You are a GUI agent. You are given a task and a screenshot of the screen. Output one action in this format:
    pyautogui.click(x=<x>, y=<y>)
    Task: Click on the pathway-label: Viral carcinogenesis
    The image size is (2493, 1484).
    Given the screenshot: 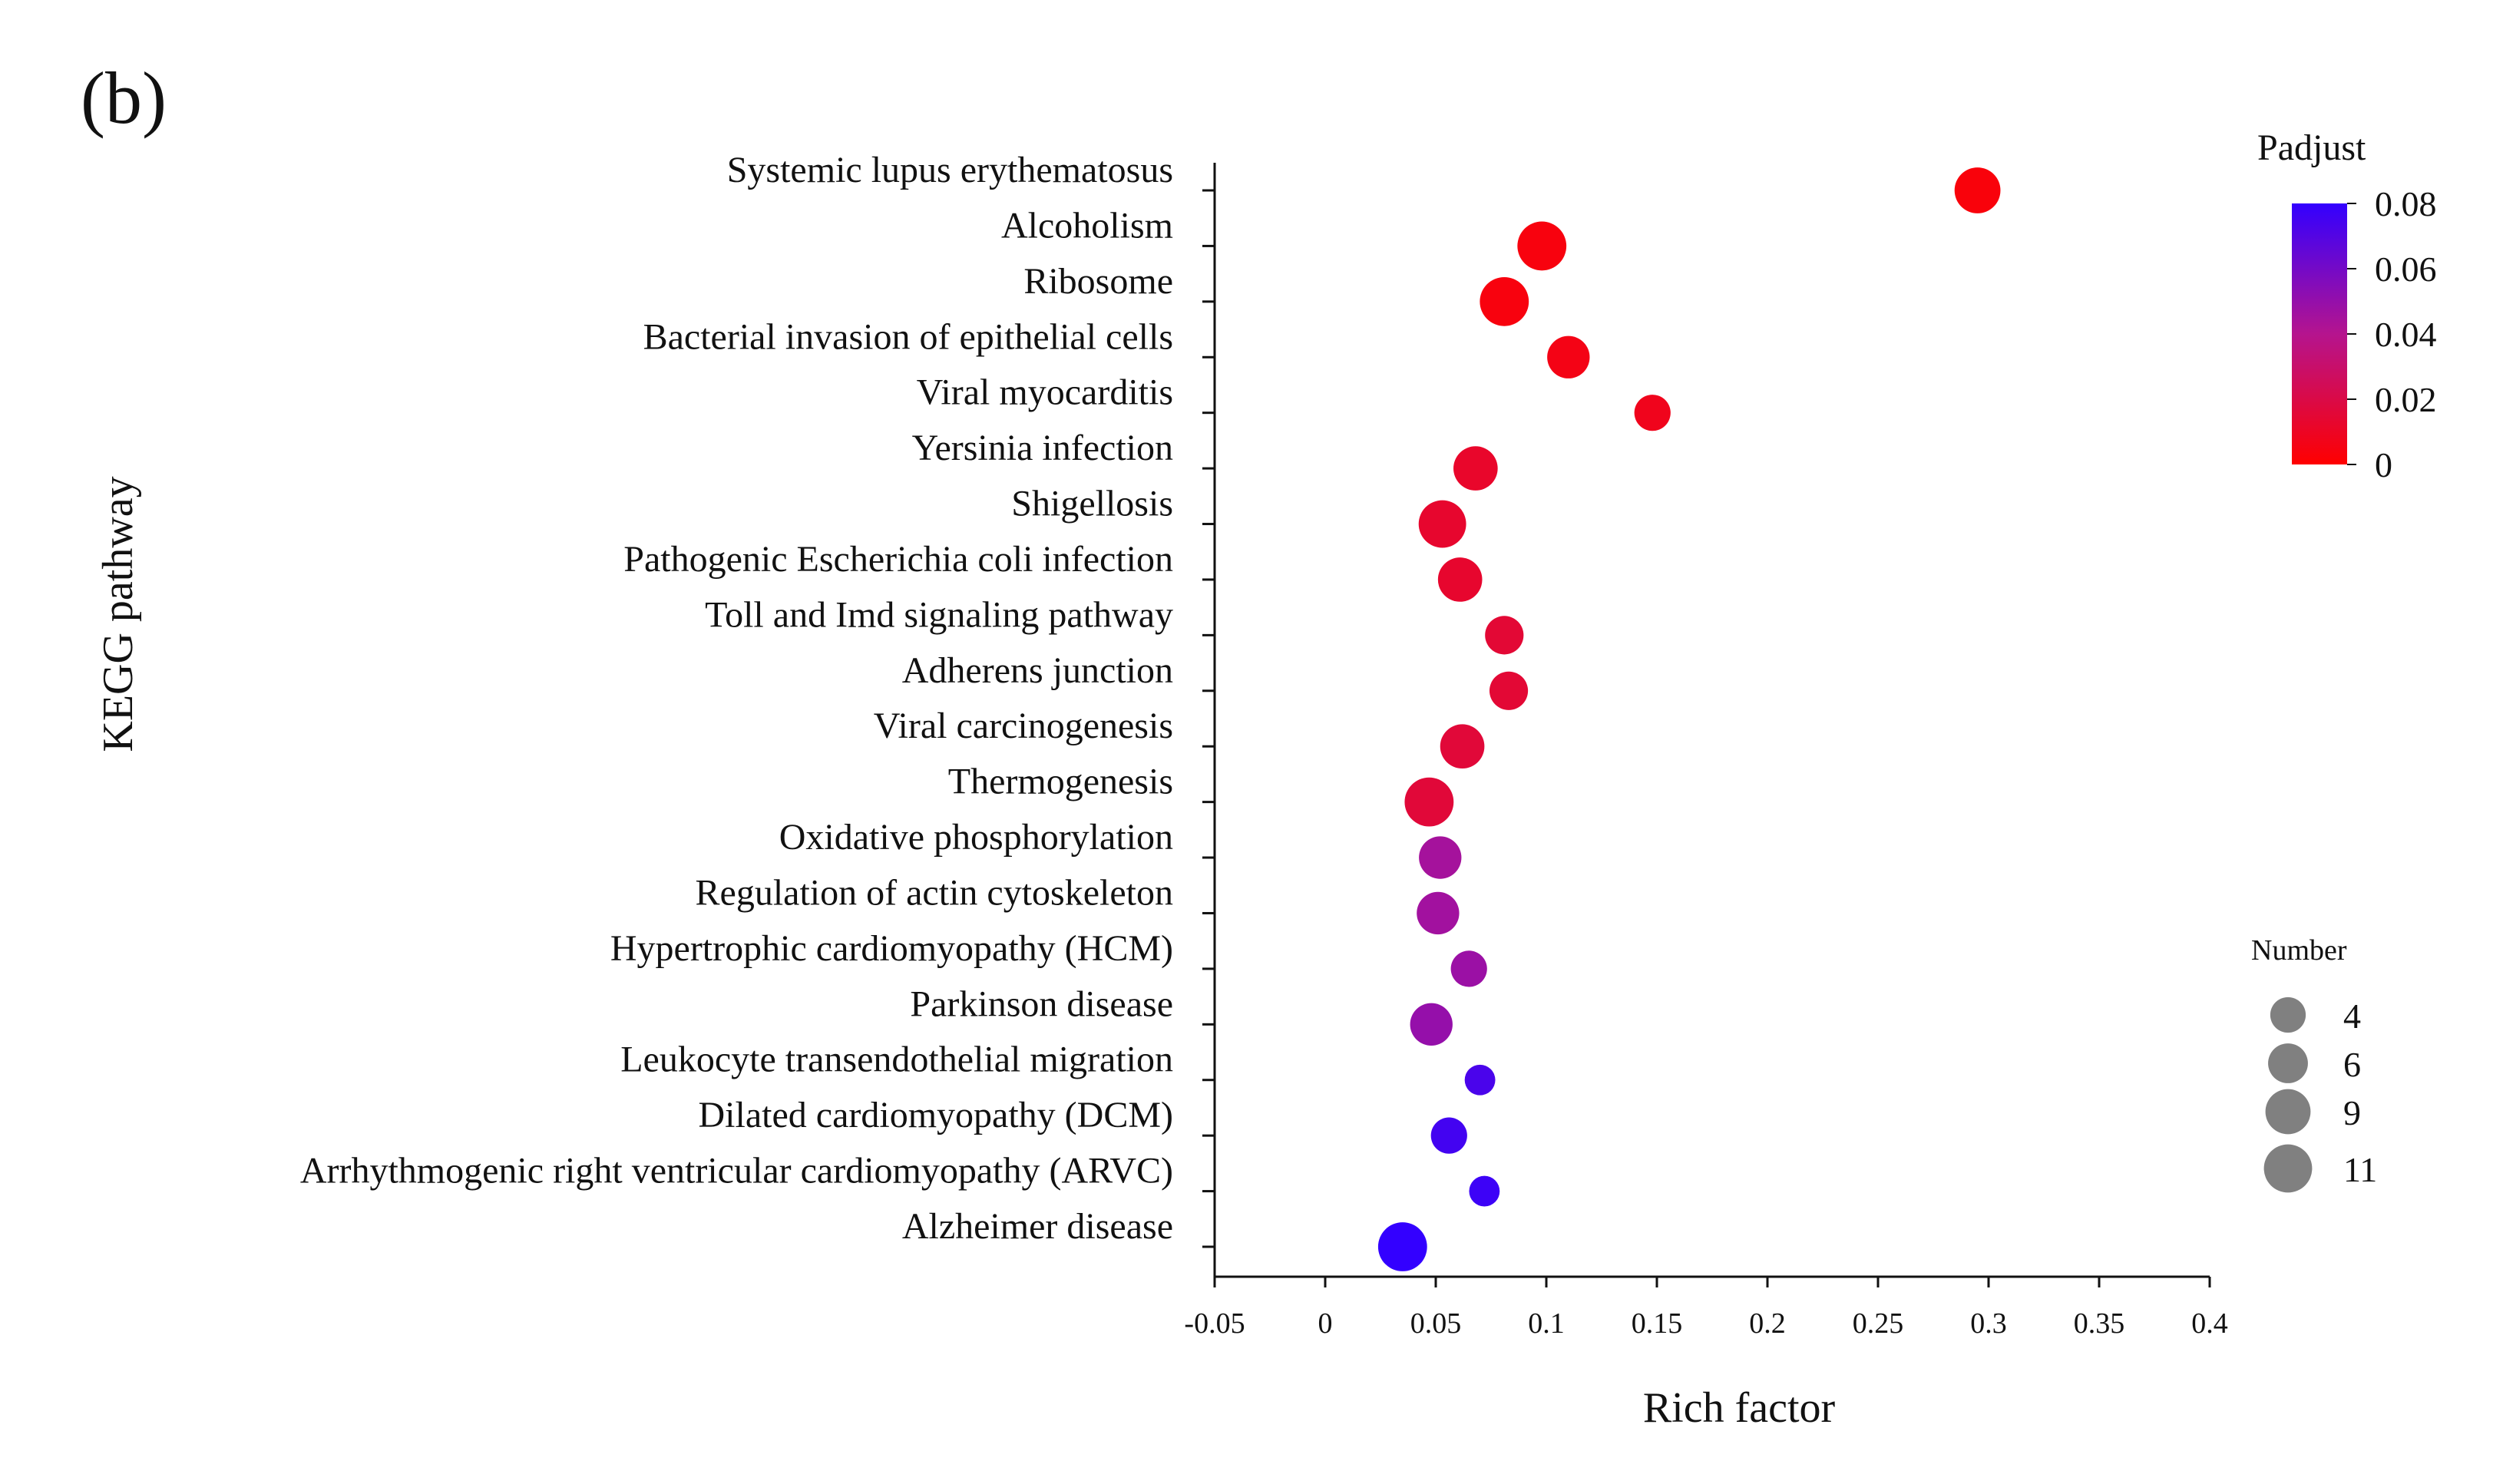 What is the action you would take?
    pyautogui.click(x=1023, y=726)
    